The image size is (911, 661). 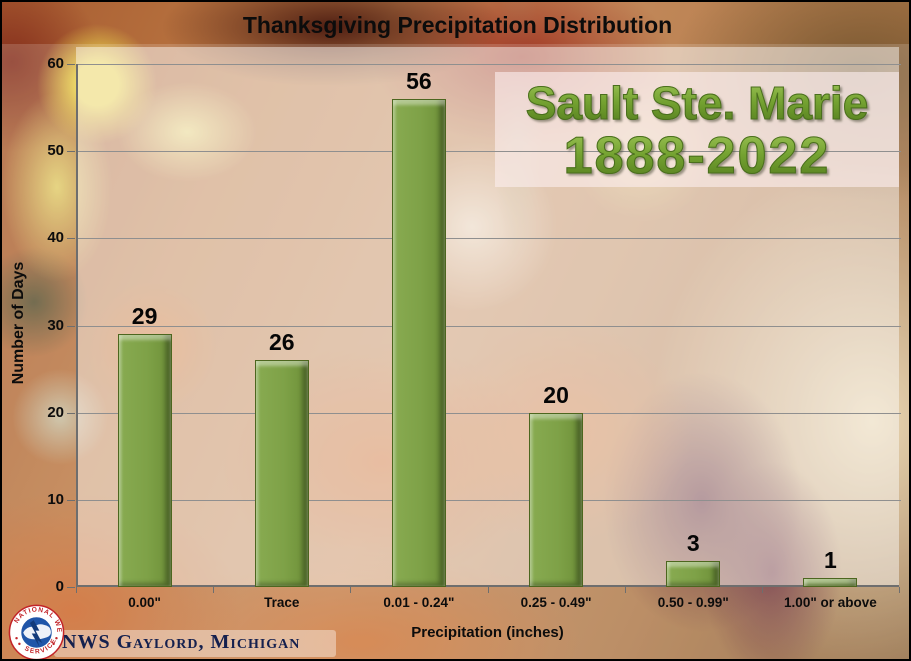 What do you see at coordinates (556, 394) in the screenshot?
I see `bar-value-label: 20` at bounding box center [556, 394].